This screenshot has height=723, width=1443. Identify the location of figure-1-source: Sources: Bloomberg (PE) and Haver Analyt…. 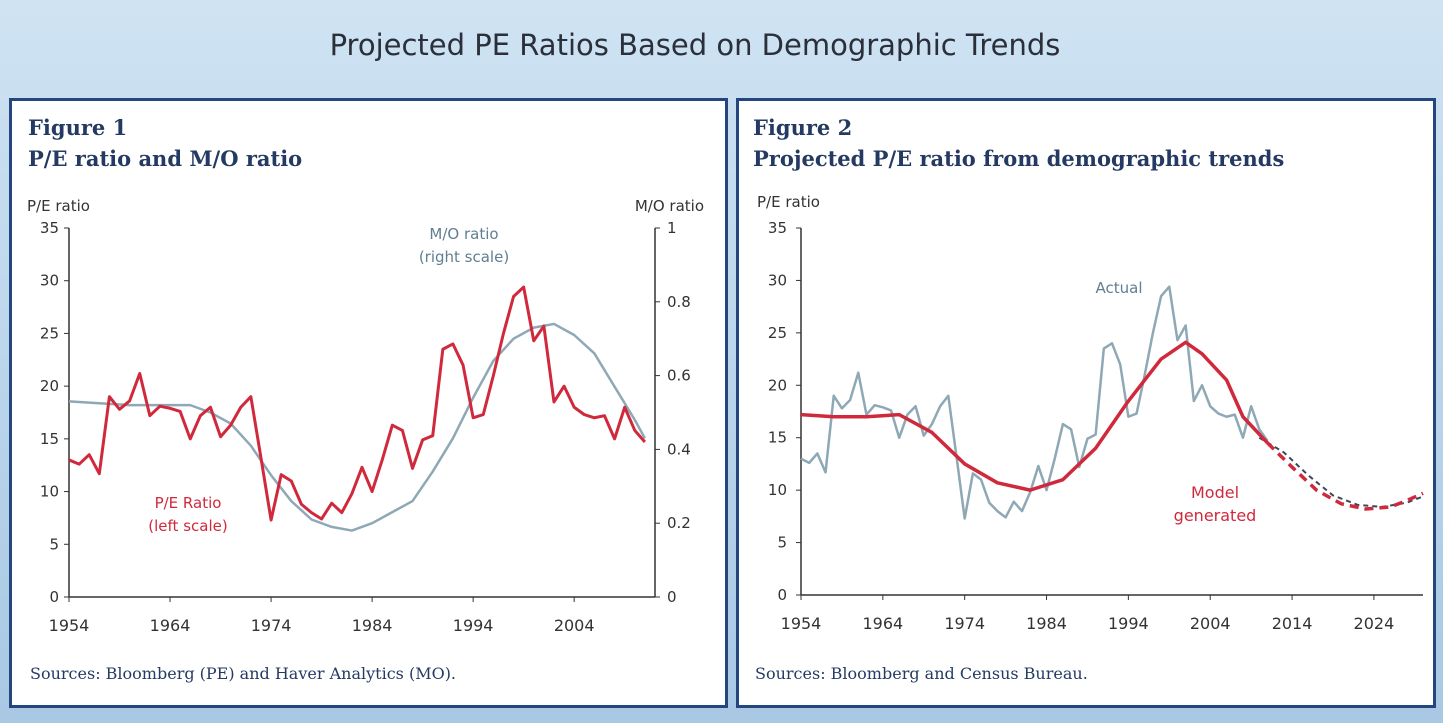
(243, 673).